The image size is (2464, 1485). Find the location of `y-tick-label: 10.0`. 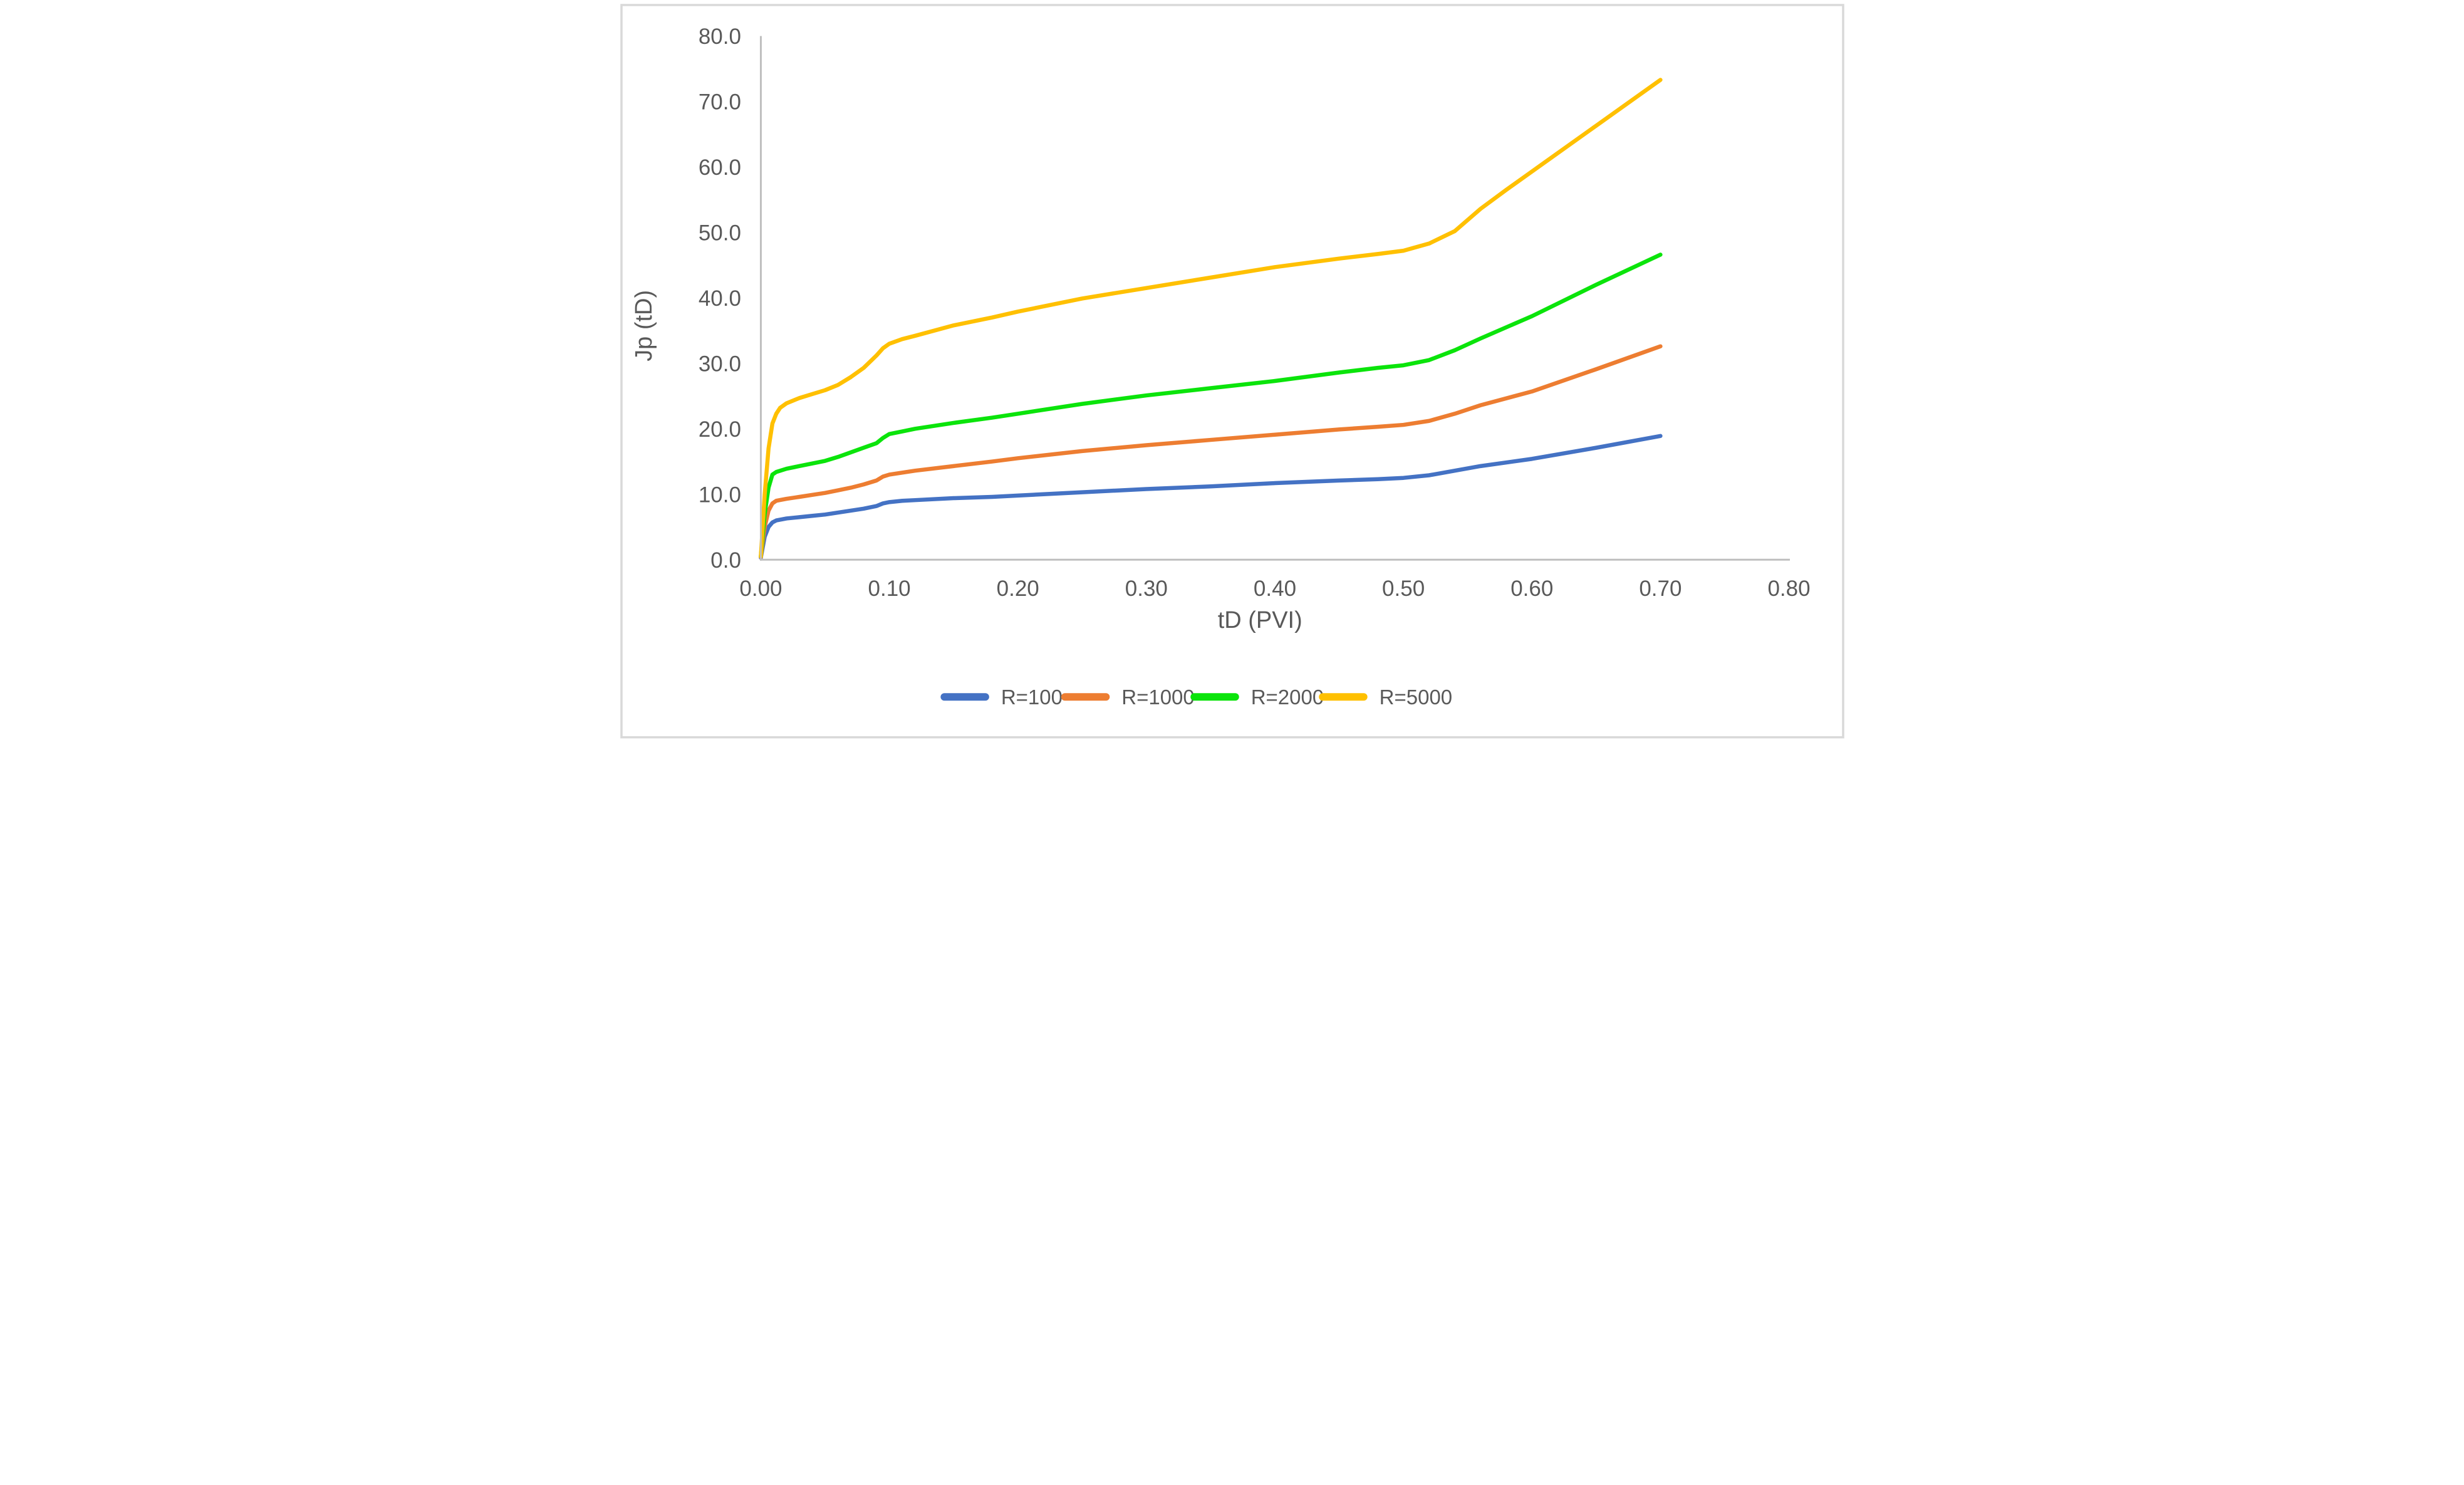

y-tick-label: 10.0 is located at coordinates (719, 494).